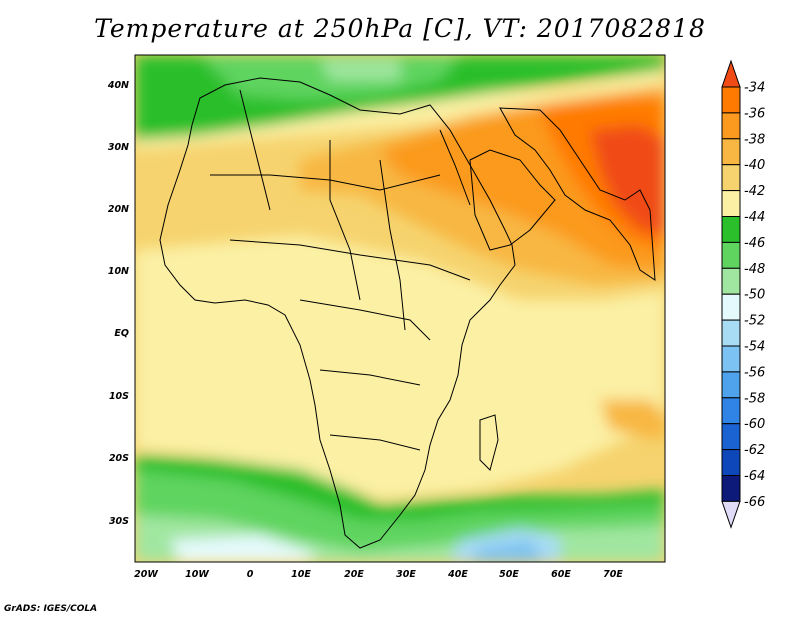 This screenshot has width=800, height=618. I want to click on colorbar-label: -44, so click(754, 217).